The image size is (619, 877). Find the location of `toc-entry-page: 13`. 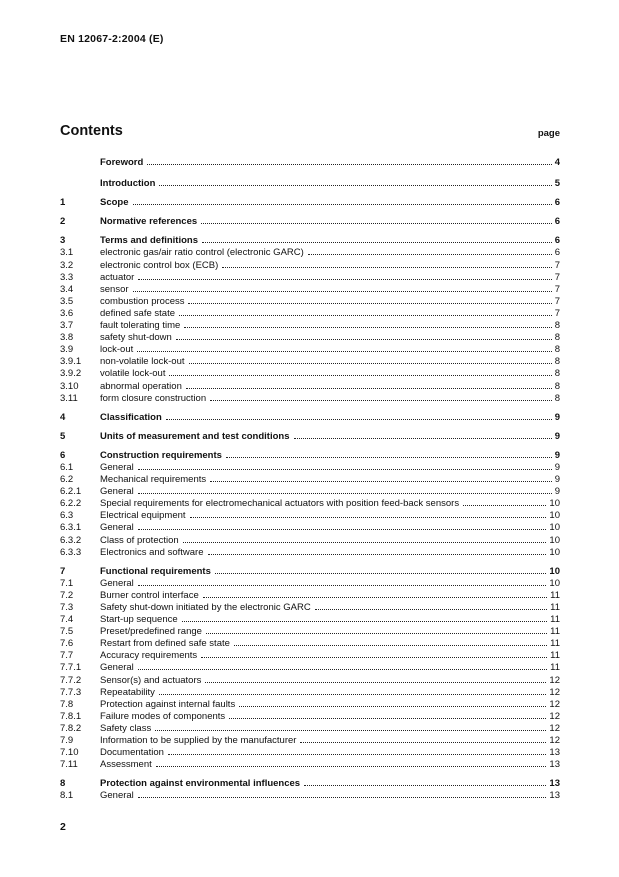

toc-entry-page: 13 is located at coordinates (554, 784).